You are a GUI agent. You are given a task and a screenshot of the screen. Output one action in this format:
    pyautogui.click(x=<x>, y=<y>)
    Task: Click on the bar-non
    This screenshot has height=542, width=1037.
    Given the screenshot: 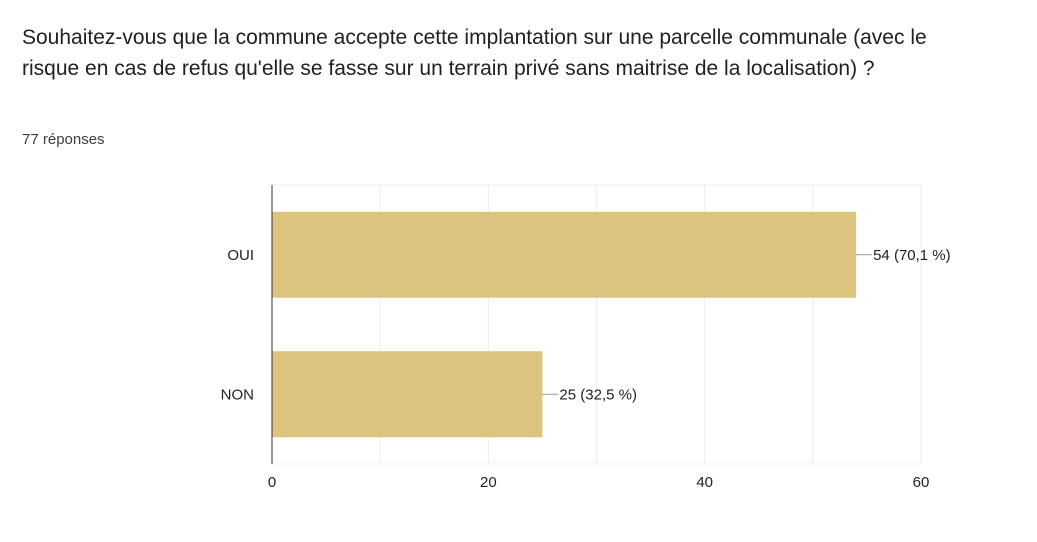 What is the action you would take?
    pyautogui.click(x=407, y=394)
    